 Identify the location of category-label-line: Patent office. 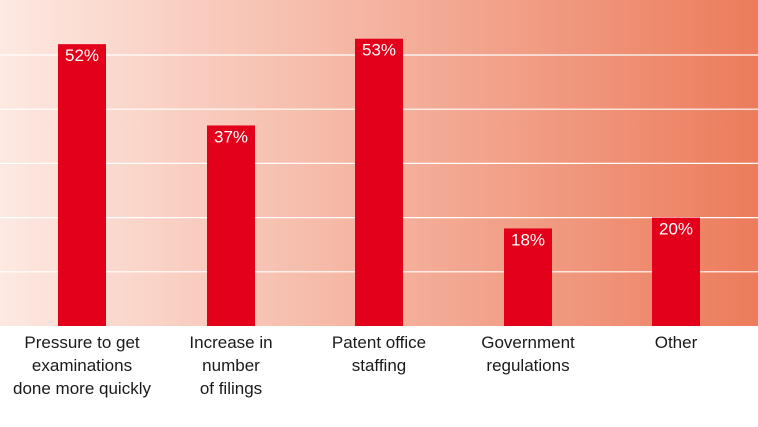
(379, 342).